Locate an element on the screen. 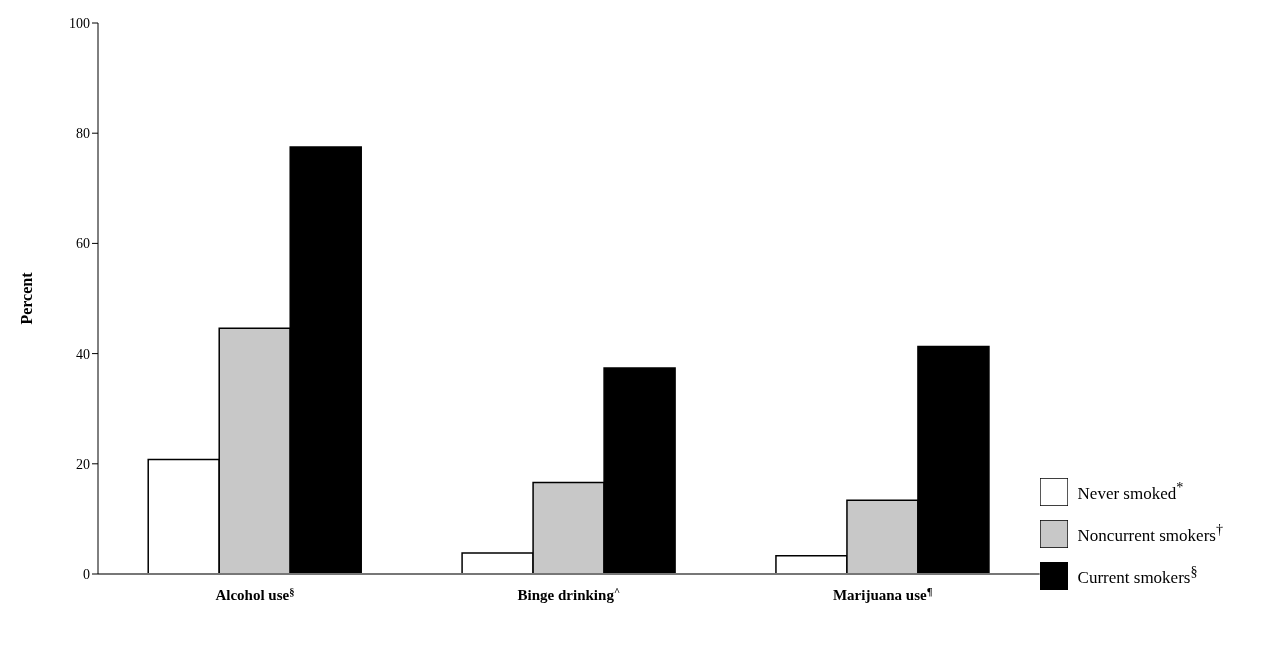 The width and height of the screenshot is (1263, 652). y-tick-label: 0 is located at coordinates (86, 574).